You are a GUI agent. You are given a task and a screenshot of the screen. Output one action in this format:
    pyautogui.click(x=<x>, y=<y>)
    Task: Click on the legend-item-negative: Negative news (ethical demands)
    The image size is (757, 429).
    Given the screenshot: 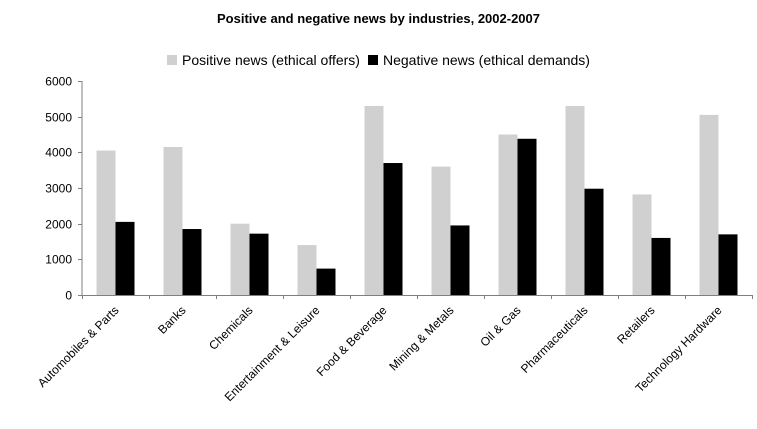 What is the action you would take?
    pyautogui.click(x=478, y=60)
    